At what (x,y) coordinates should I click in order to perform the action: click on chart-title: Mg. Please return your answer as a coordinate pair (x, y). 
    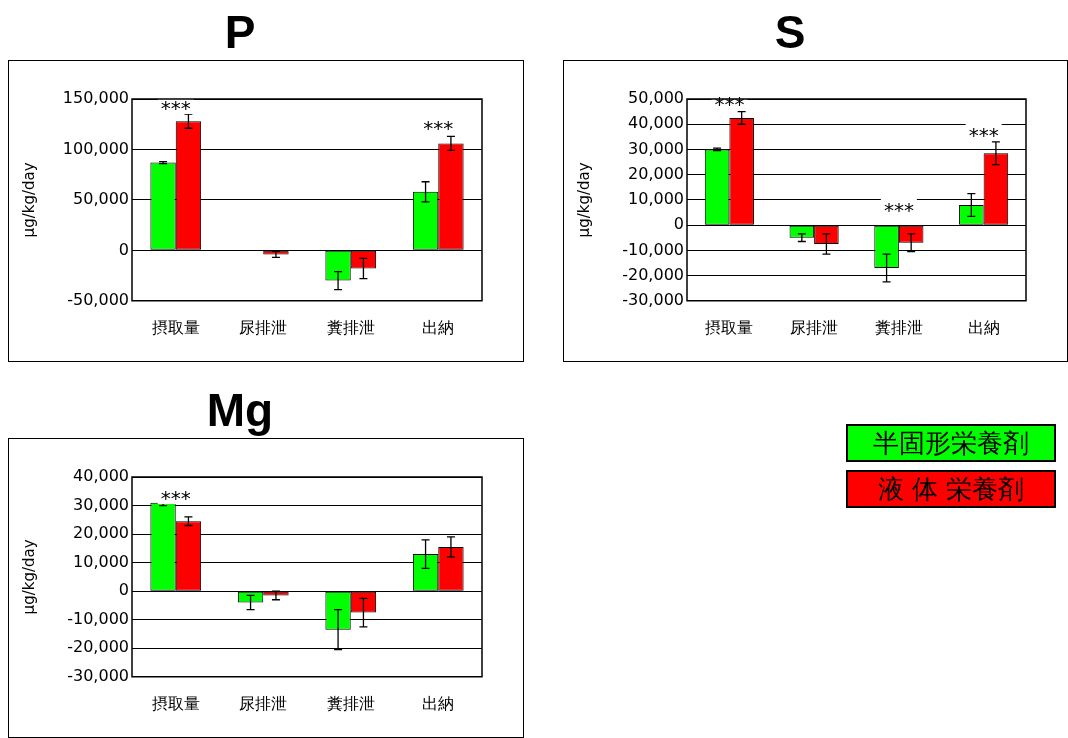
    Looking at the image, I should click on (240, 410).